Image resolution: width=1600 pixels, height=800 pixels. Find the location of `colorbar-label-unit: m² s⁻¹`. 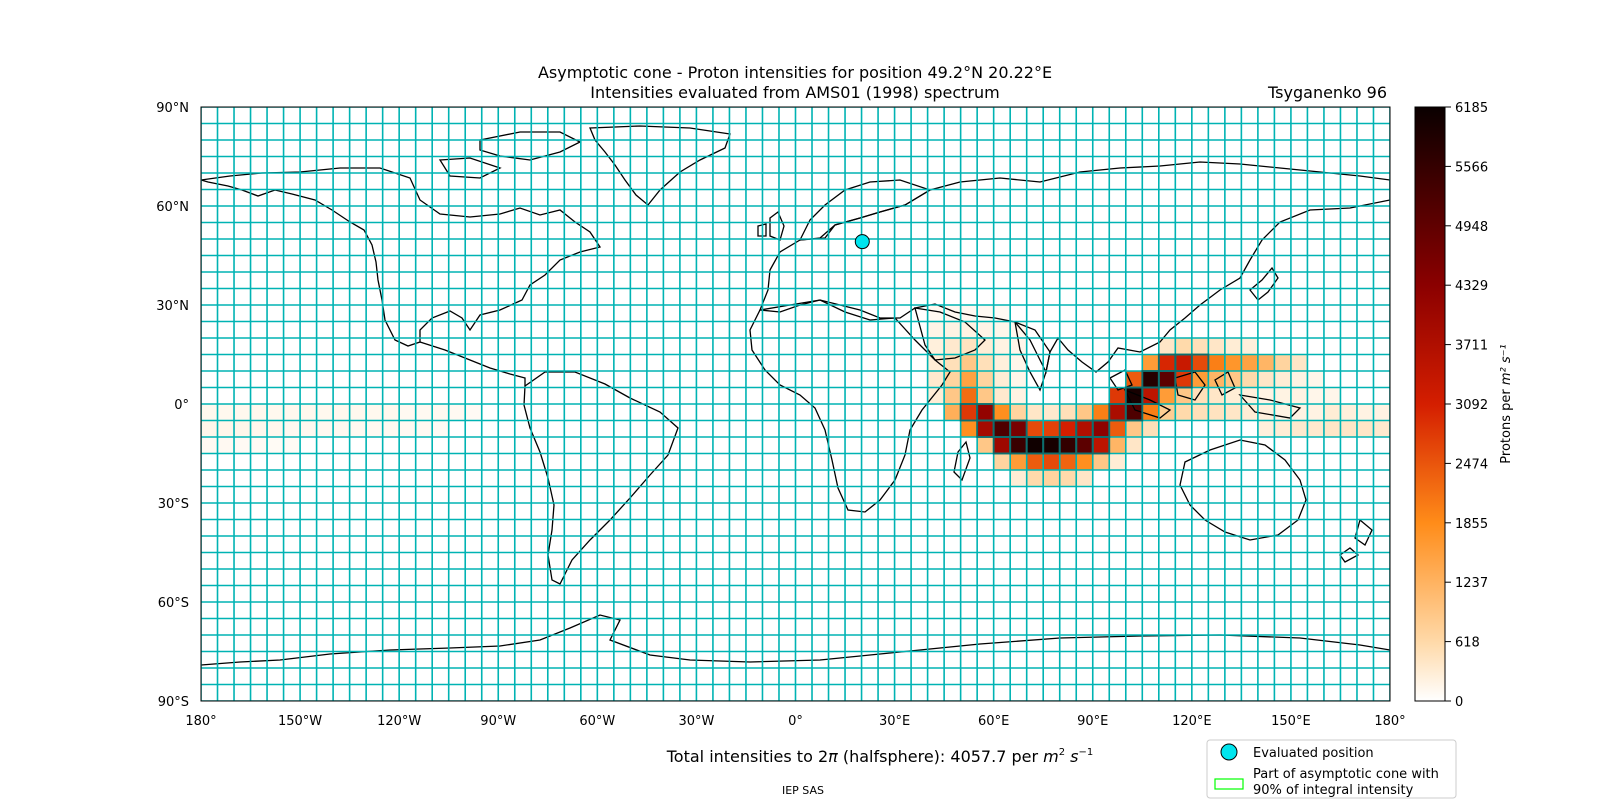

colorbar-label-unit: m² s⁻¹ is located at coordinates (1506, 364).